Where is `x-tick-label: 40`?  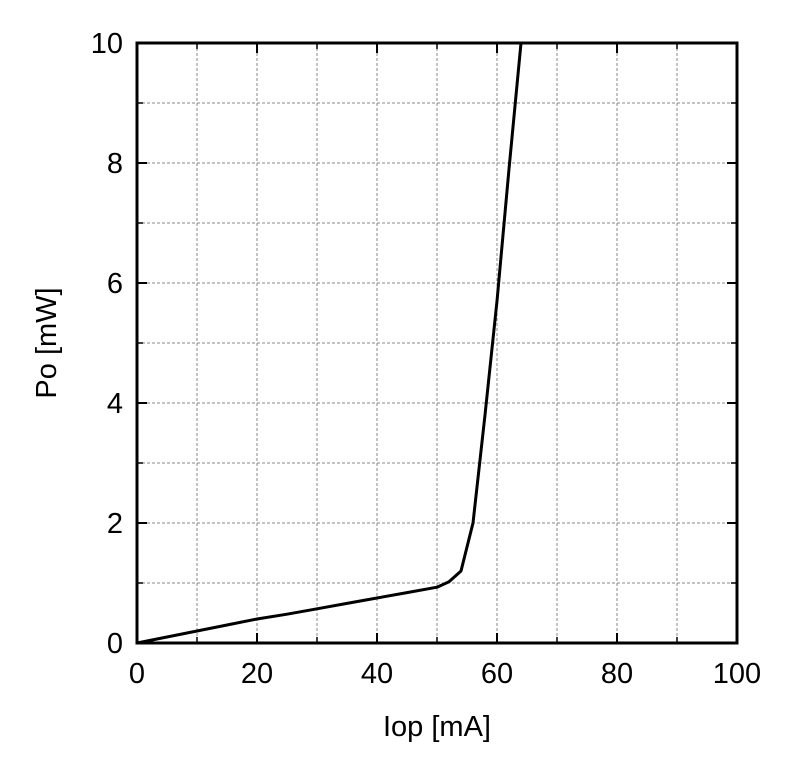
x-tick-label: 40 is located at coordinates (377, 674).